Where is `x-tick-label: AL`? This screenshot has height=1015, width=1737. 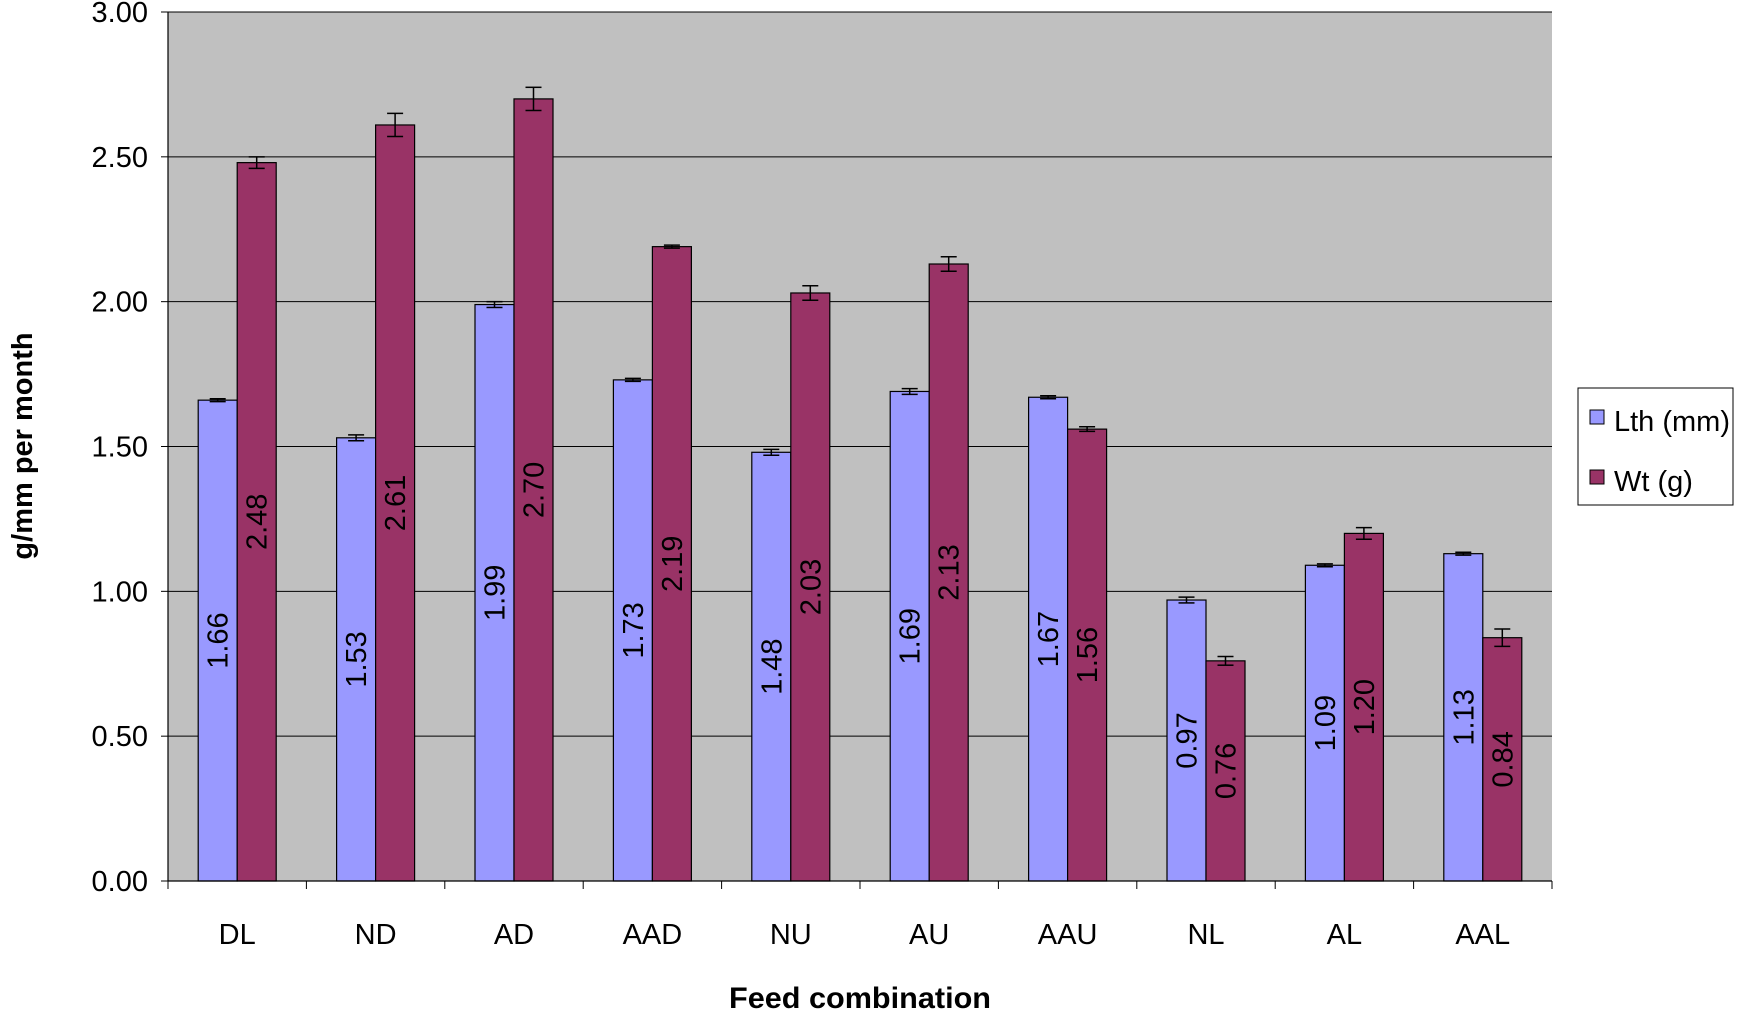
x-tick-label: AL is located at coordinates (1344, 935).